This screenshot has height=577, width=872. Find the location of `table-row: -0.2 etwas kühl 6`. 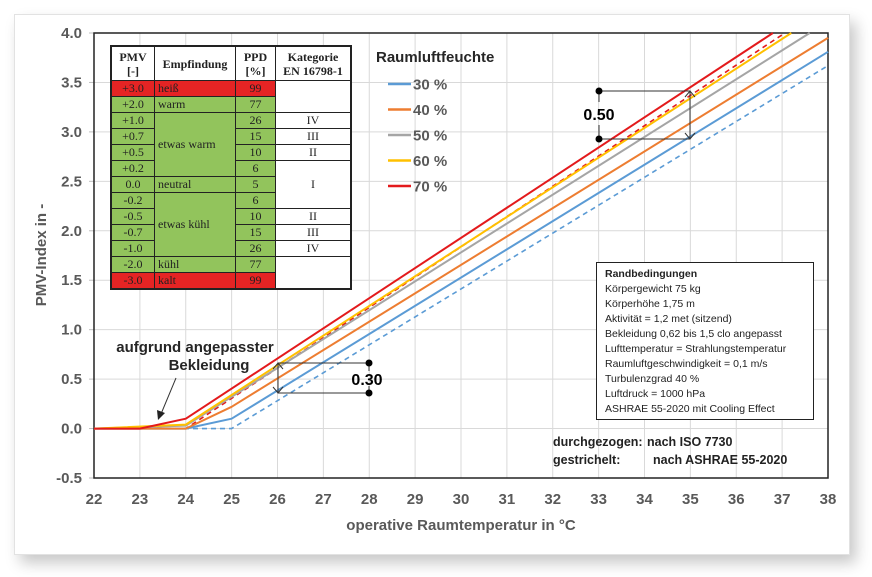

table-row: -0.2 etwas kühl 6 is located at coordinates (230, 224).